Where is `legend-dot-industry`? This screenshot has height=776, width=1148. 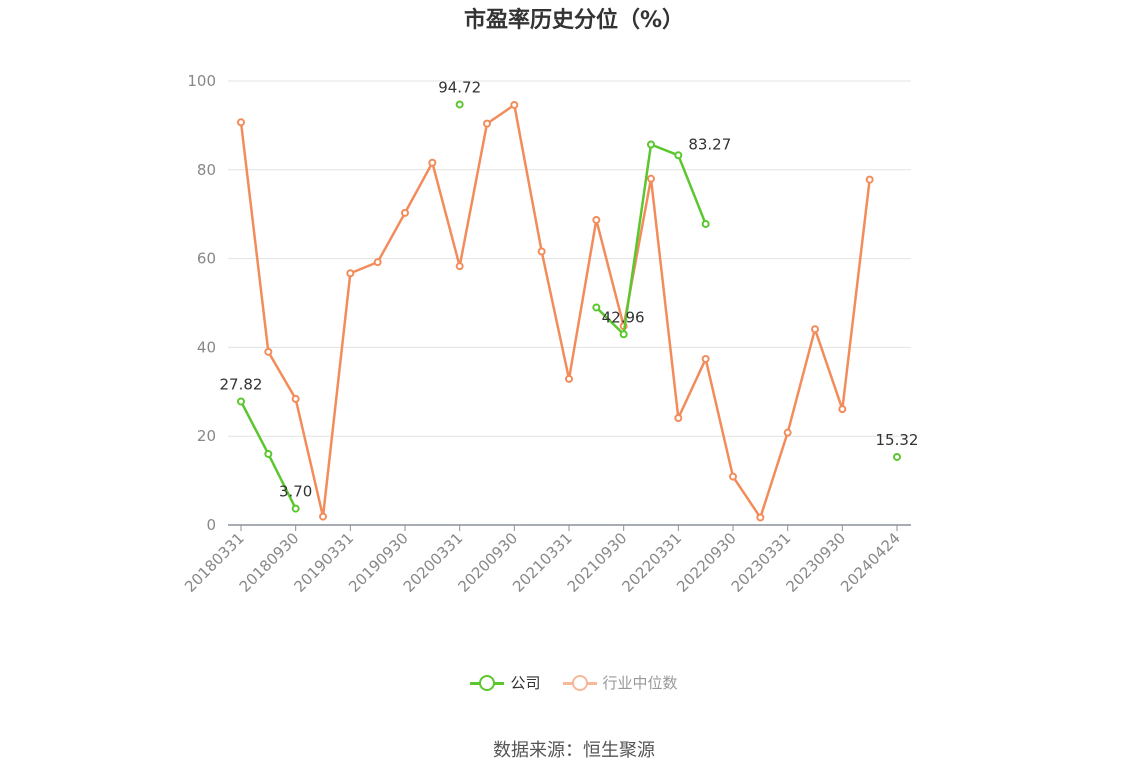
legend-dot-industry is located at coordinates (579, 682).